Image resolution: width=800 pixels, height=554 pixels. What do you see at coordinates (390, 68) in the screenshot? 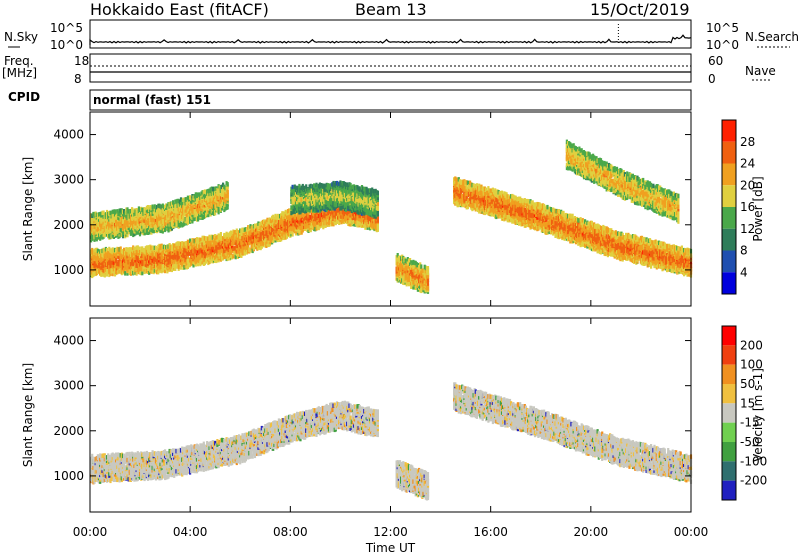
I see `freq-panel-frame` at bounding box center [390, 68].